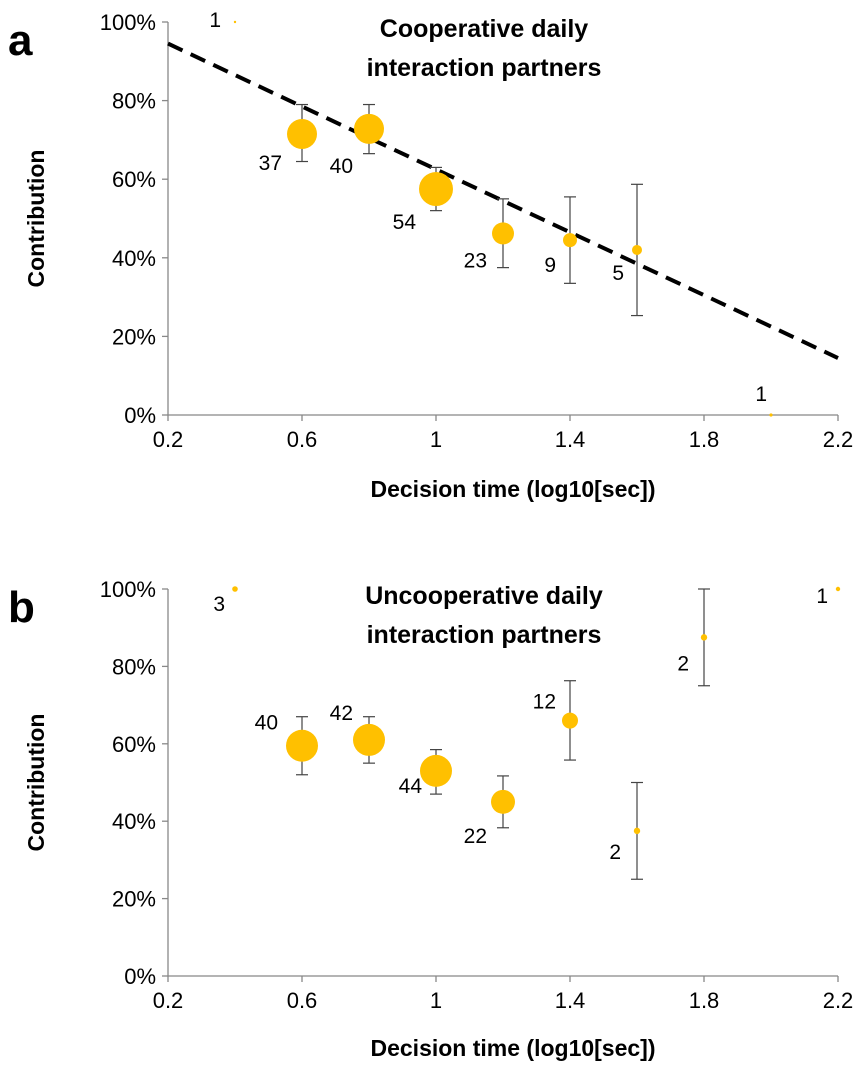  I want to click on data-label: 23, so click(475, 260).